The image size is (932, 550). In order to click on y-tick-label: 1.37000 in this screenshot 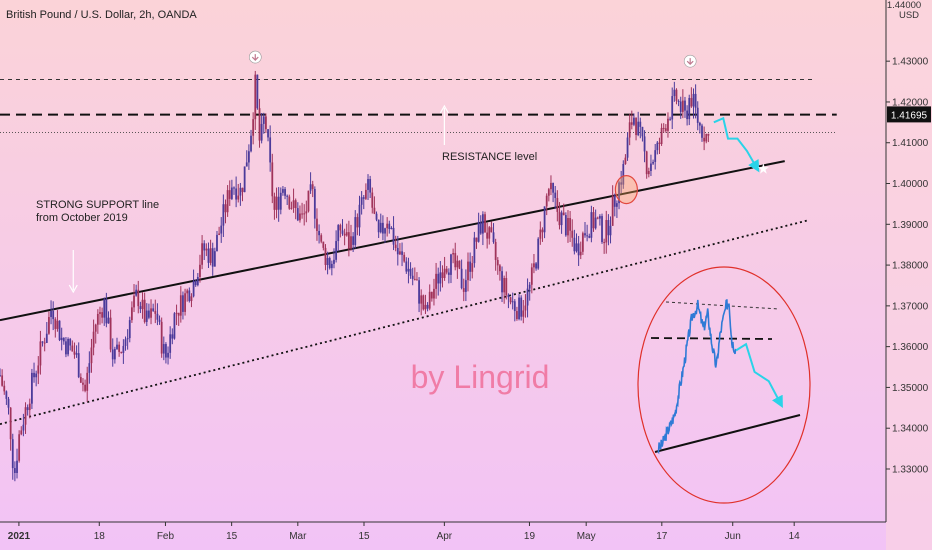, I will do `click(910, 306)`.